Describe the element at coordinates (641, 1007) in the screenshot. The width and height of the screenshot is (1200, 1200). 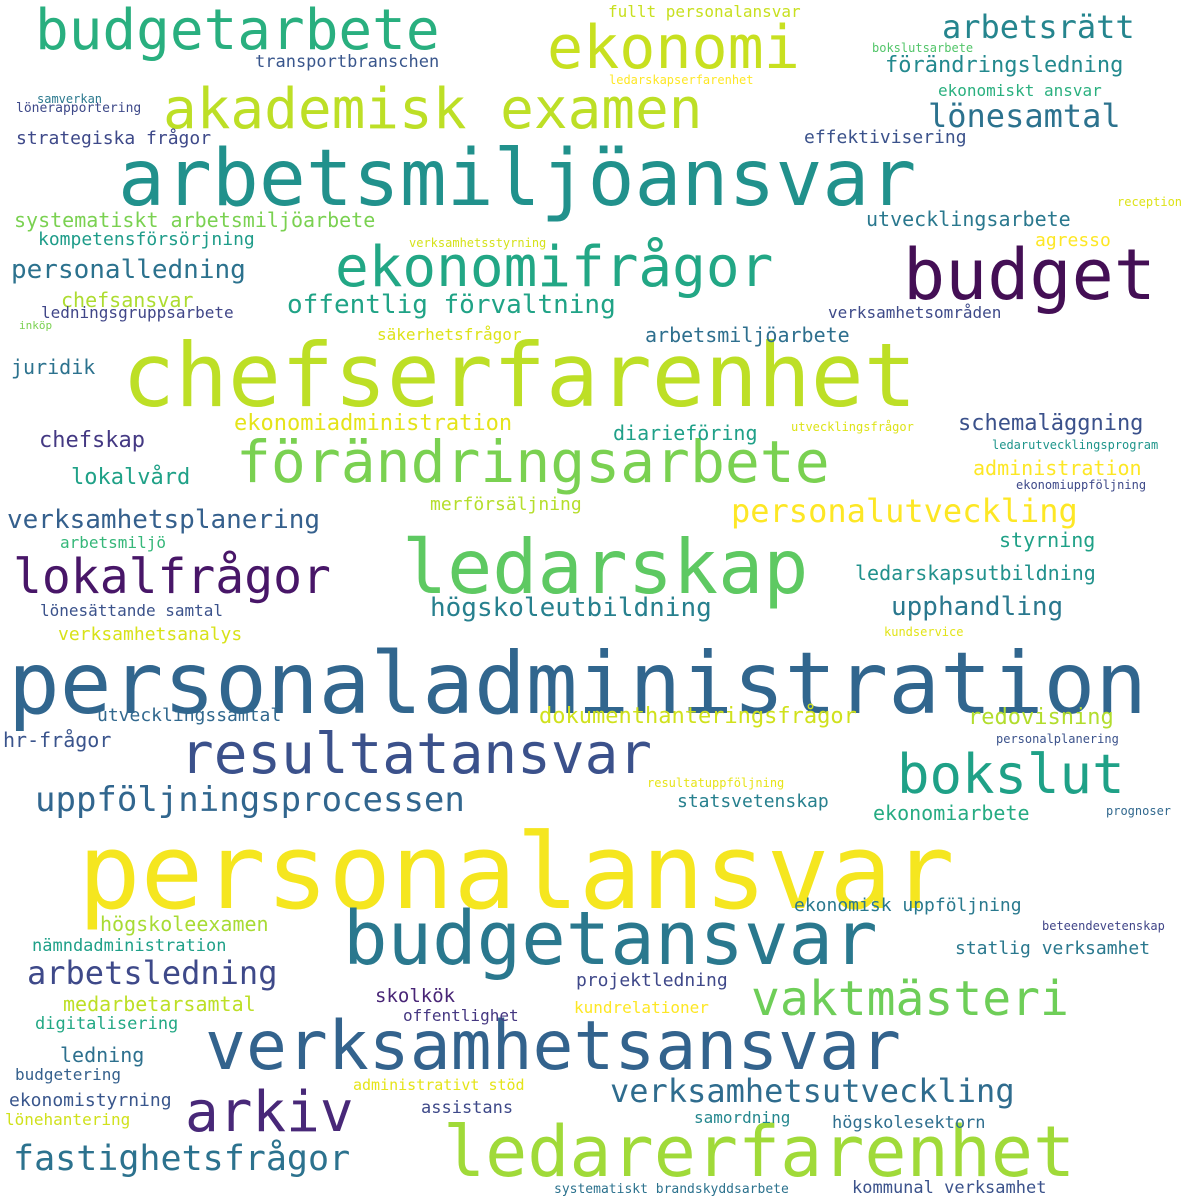
I see `word-kundrelationer: kundrelationer` at that location.